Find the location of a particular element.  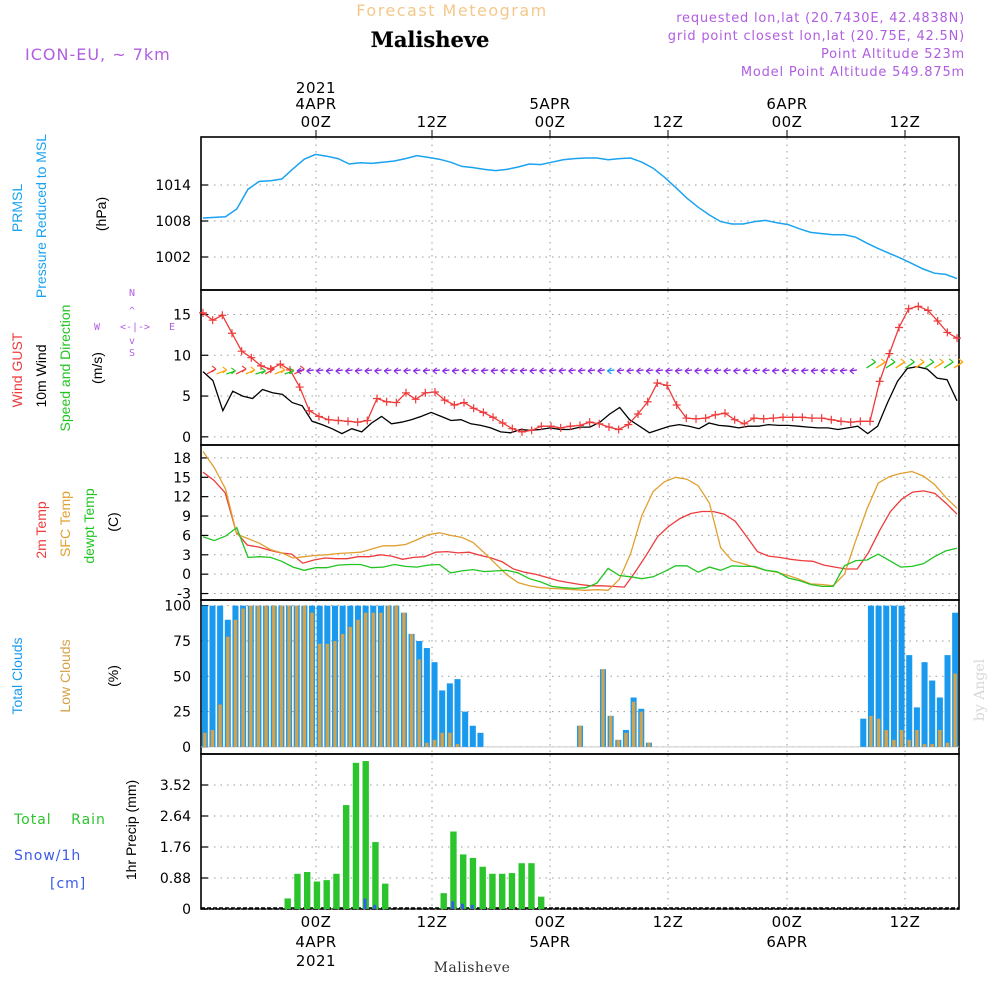

y-tick-label: 6 is located at coordinates (186, 536).